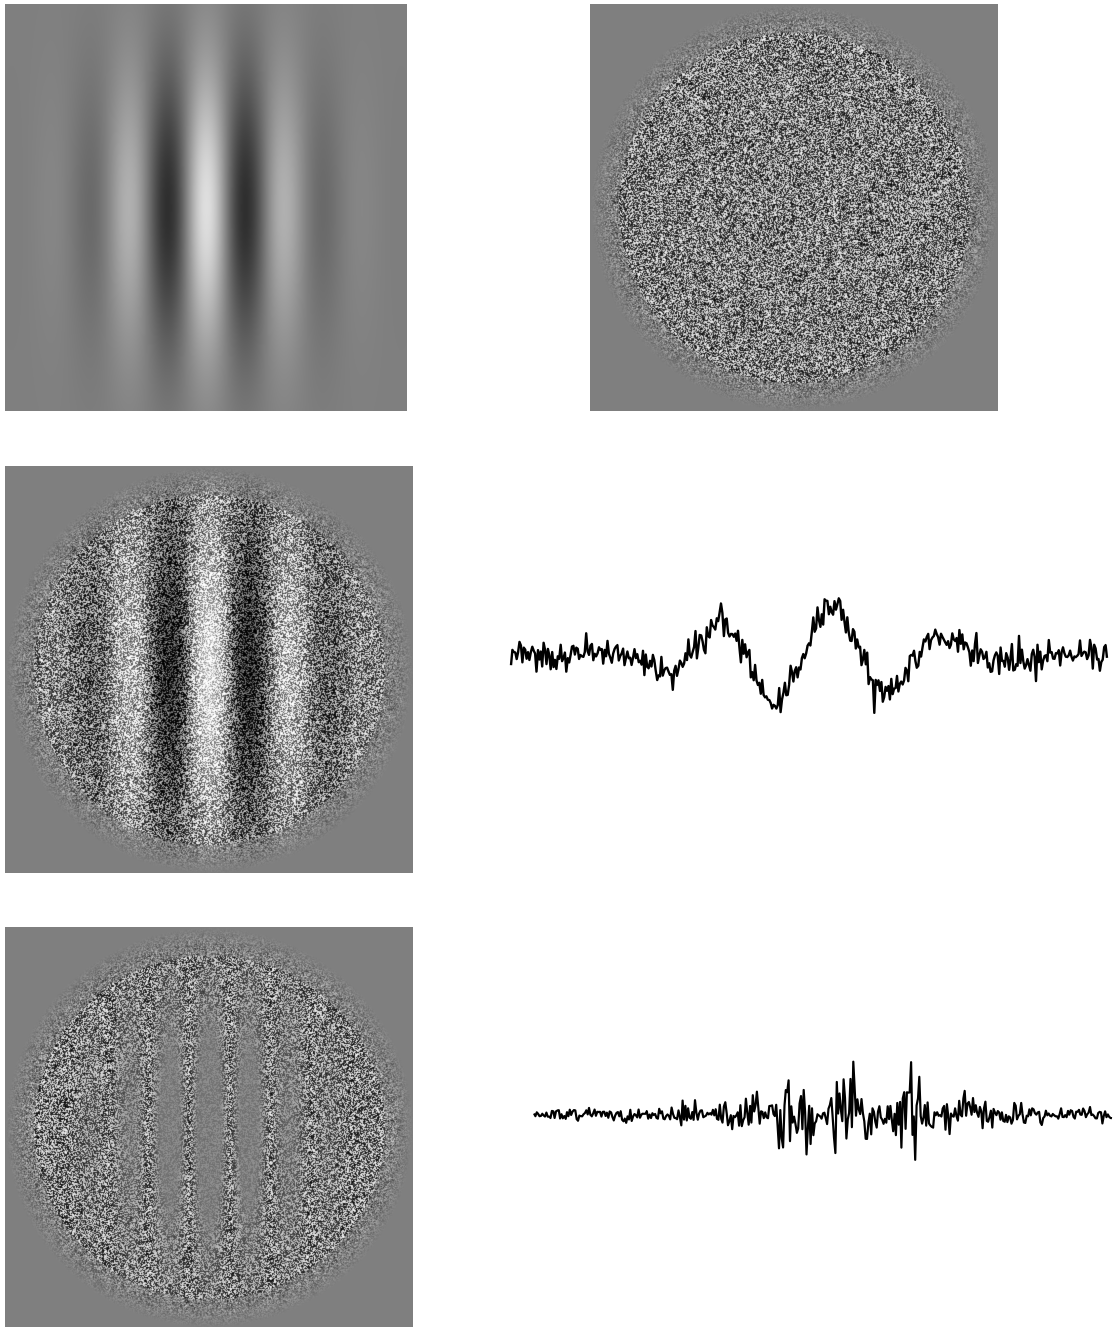 This screenshot has width=1116, height=1329. I want to click on noisy-gabor-image, so click(209, 669).